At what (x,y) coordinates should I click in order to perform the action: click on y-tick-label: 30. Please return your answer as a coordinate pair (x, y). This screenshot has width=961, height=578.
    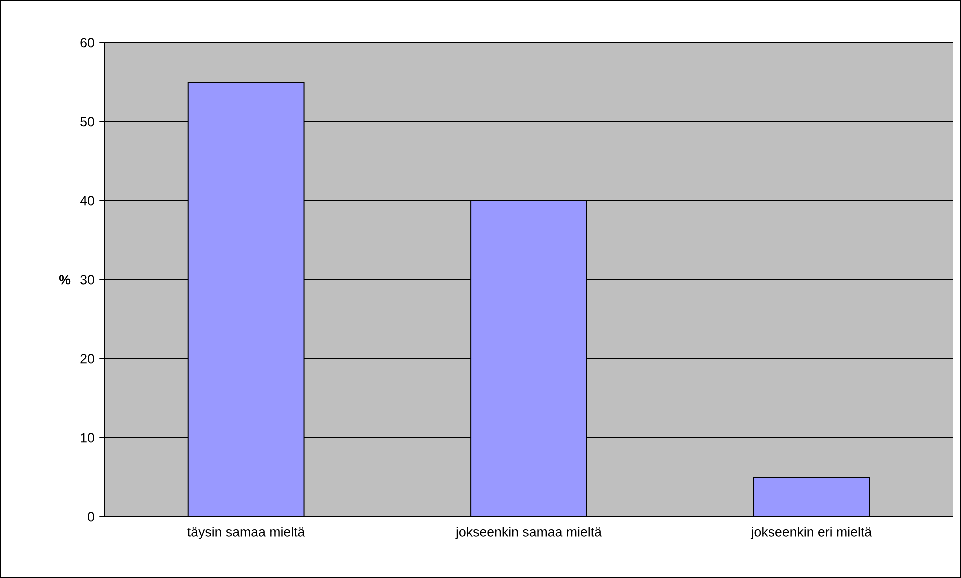
    Looking at the image, I should click on (87, 280).